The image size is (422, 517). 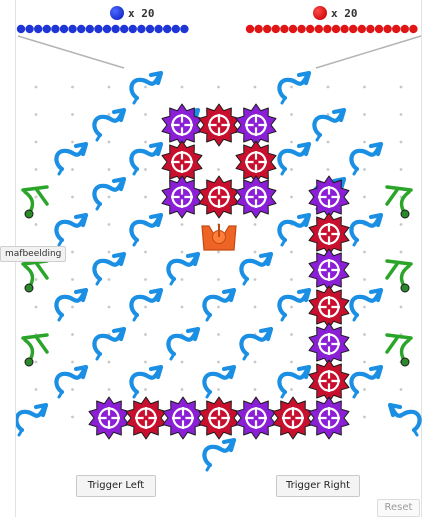 I want to click on bit-icon, so click(x=219, y=237).